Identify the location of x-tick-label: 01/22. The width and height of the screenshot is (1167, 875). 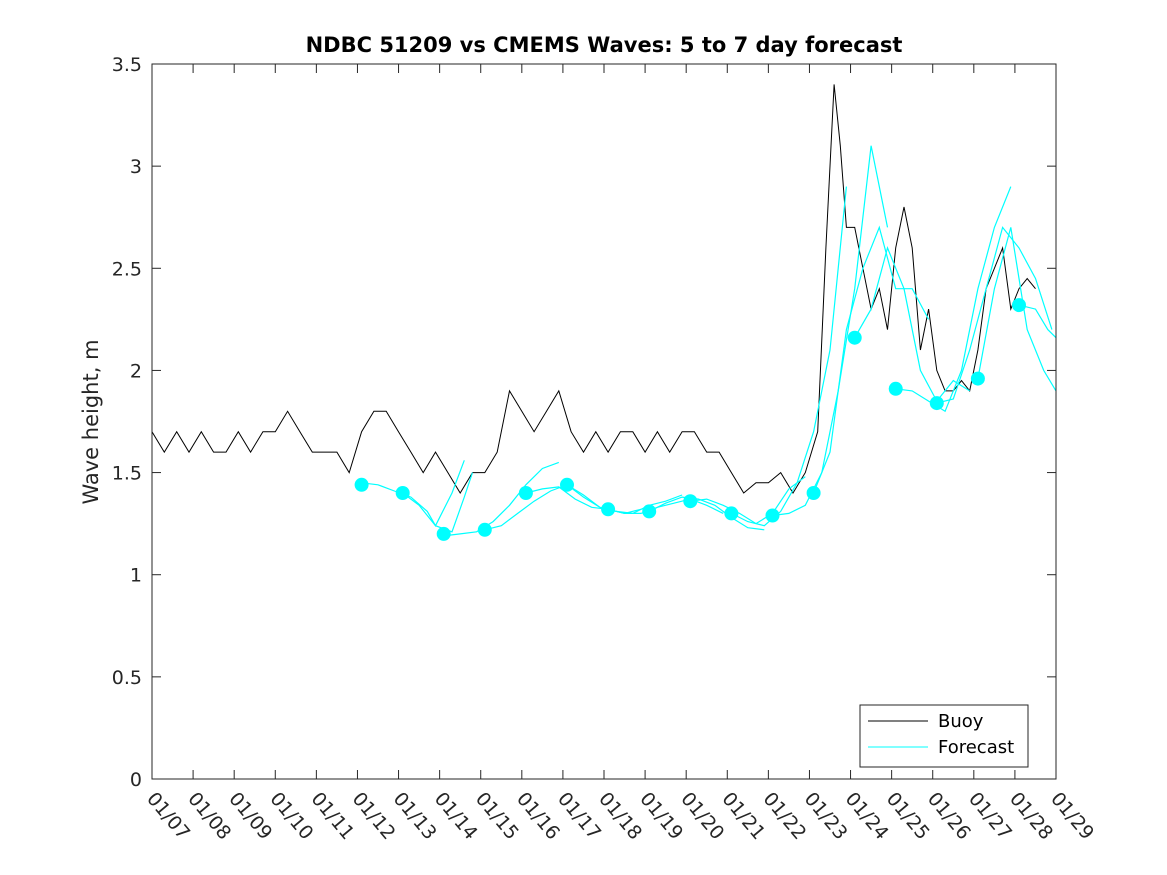
(785, 816).